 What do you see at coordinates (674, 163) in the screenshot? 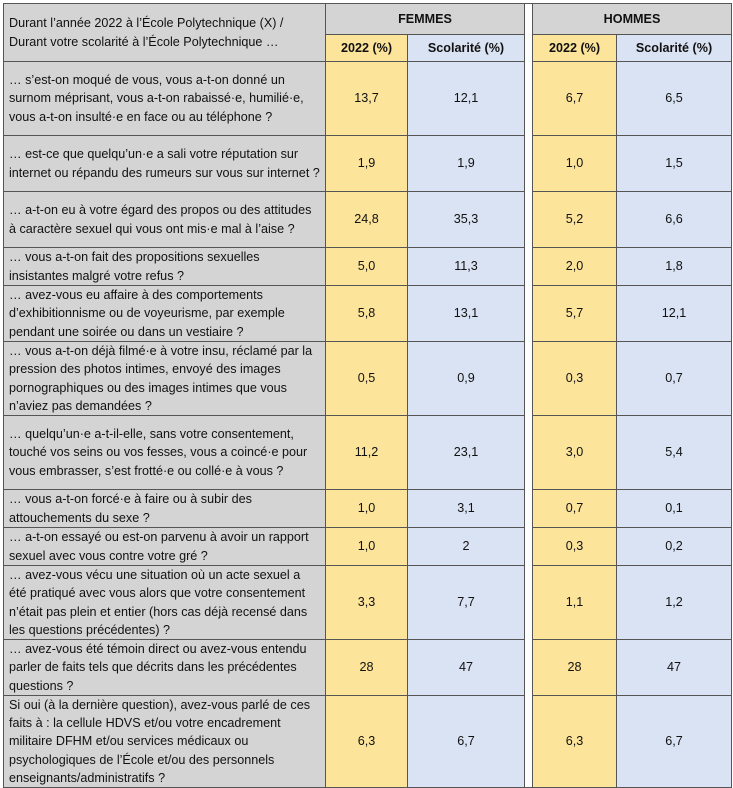
I see `men-scolarite-value: 1,5` at bounding box center [674, 163].